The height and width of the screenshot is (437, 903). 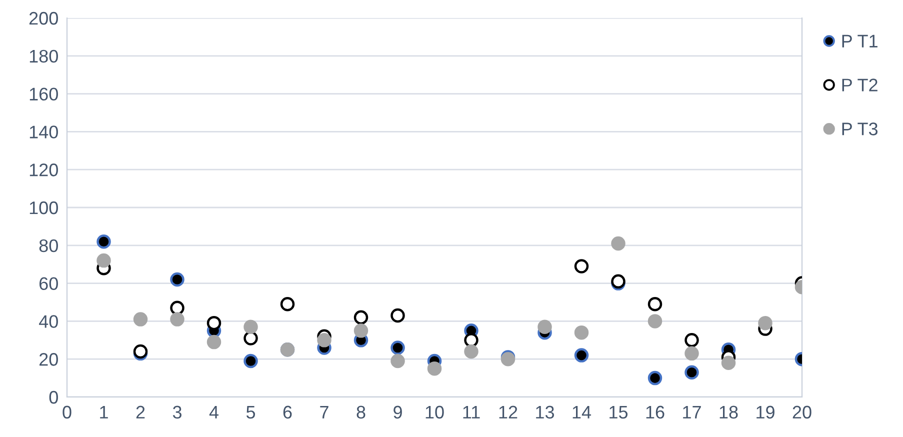 What do you see at coordinates (177, 412) in the screenshot?
I see `x-tick-label: 3` at bounding box center [177, 412].